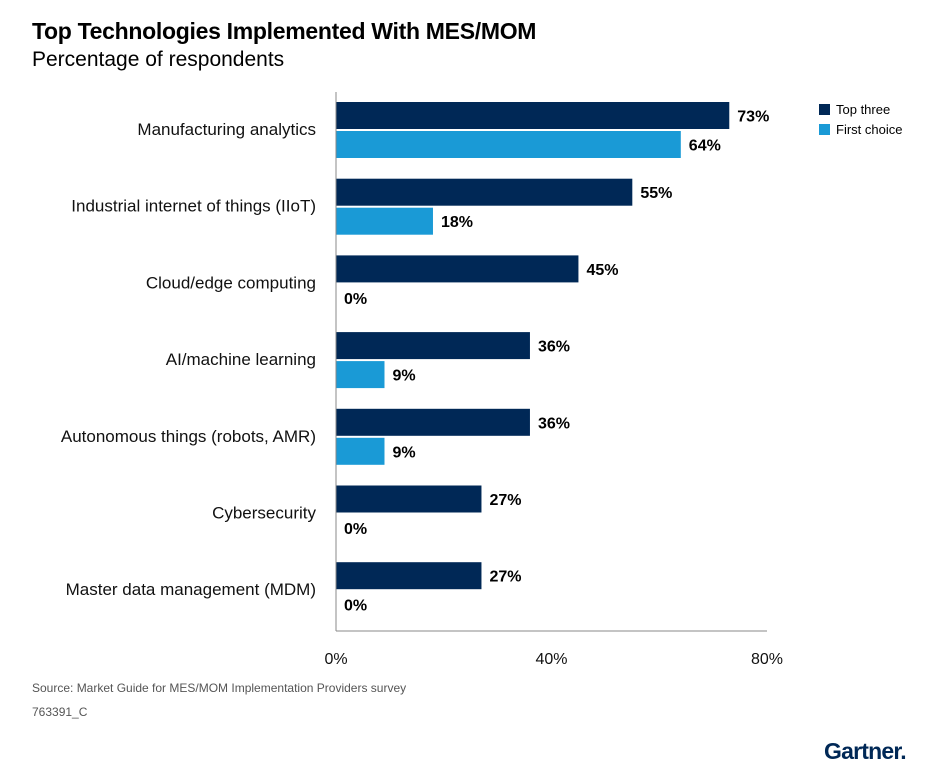  Describe the element at coordinates (355, 529) in the screenshot. I see `value-label-first-choice-cybersecurity: 0%` at that location.